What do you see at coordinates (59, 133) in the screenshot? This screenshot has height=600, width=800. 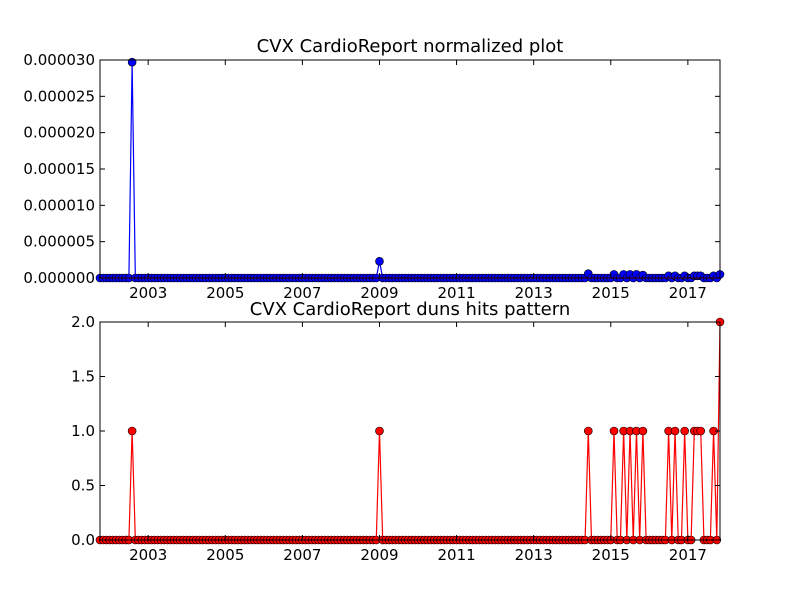 I see `top-chart-ytick-label: 0.000020` at bounding box center [59, 133].